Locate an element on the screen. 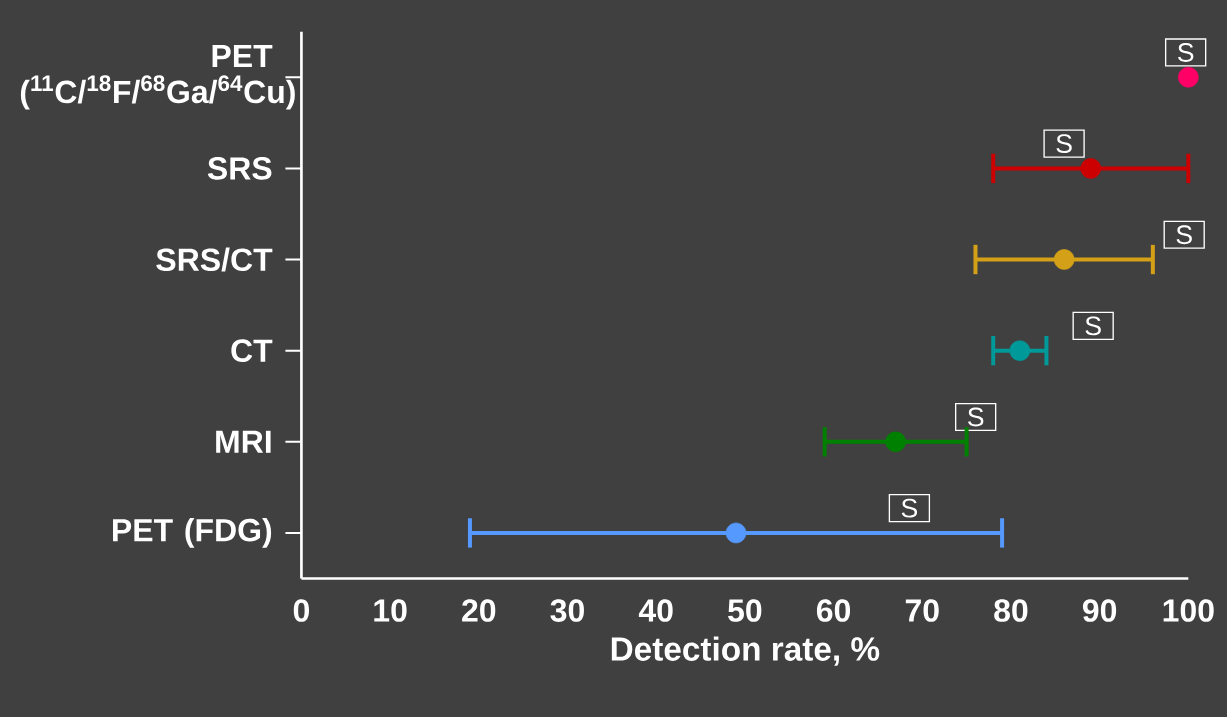 This screenshot has width=1227, height=717. x-tick-label: 0 is located at coordinates (301, 610).